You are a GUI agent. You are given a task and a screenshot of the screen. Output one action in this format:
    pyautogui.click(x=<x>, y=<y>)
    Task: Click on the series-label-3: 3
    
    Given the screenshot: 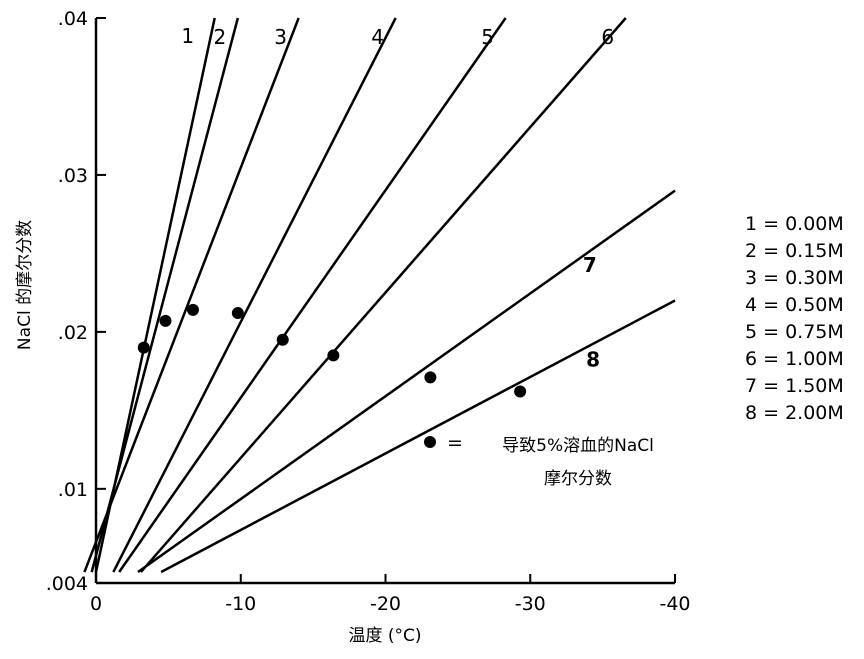 What is the action you would take?
    pyautogui.click(x=280, y=37)
    